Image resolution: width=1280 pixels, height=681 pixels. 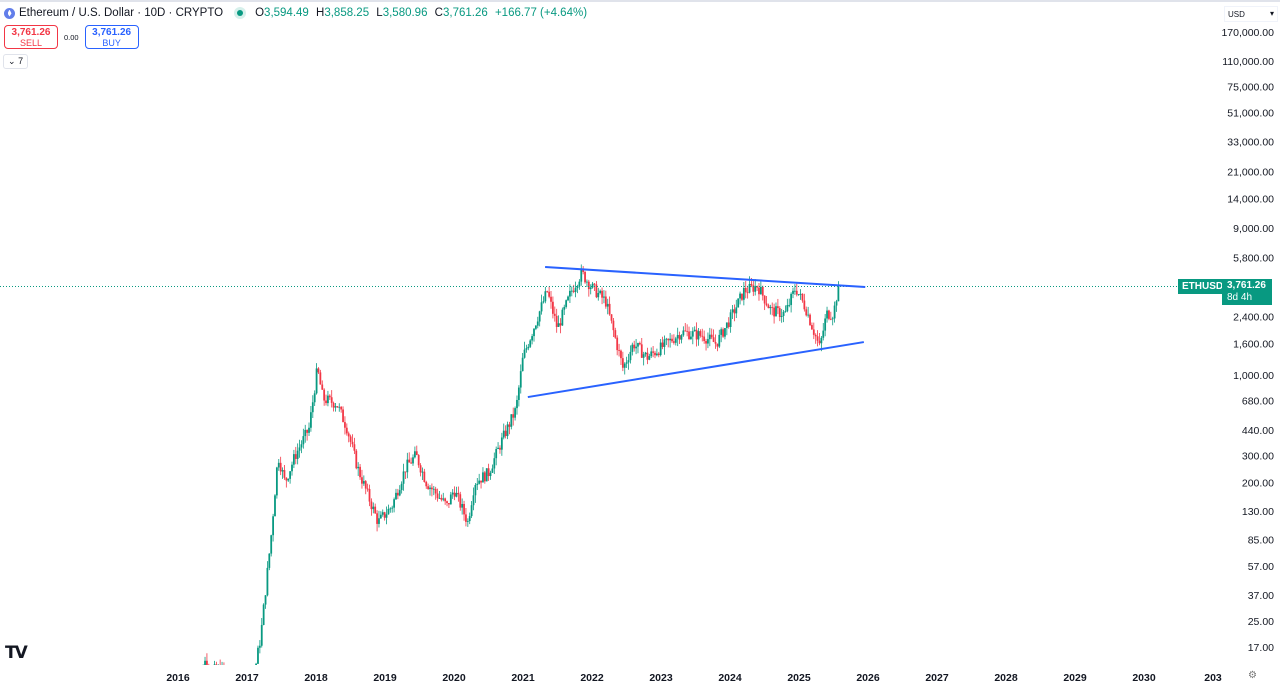 I want to click on y-tick-label: 57.00, so click(x=1261, y=567).